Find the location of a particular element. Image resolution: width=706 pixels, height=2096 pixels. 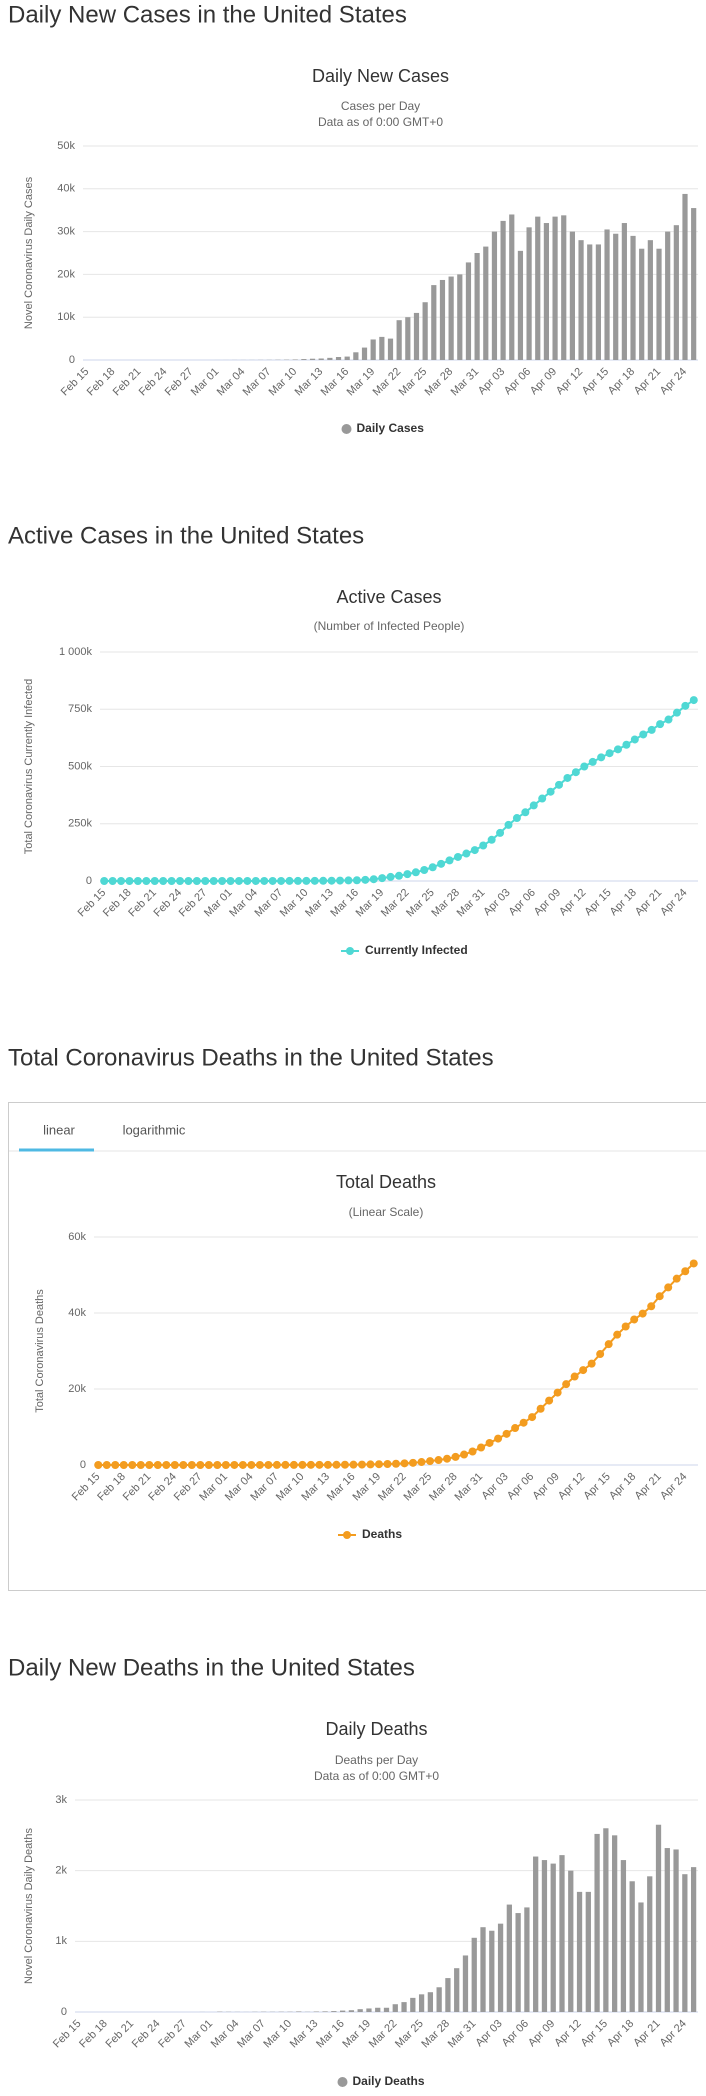

tab: linear is located at coordinates (59, 1129).